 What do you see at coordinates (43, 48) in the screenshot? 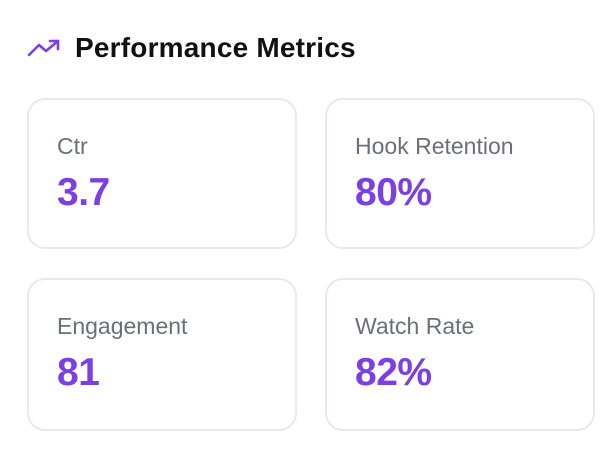
I see `trending-up-icon` at bounding box center [43, 48].